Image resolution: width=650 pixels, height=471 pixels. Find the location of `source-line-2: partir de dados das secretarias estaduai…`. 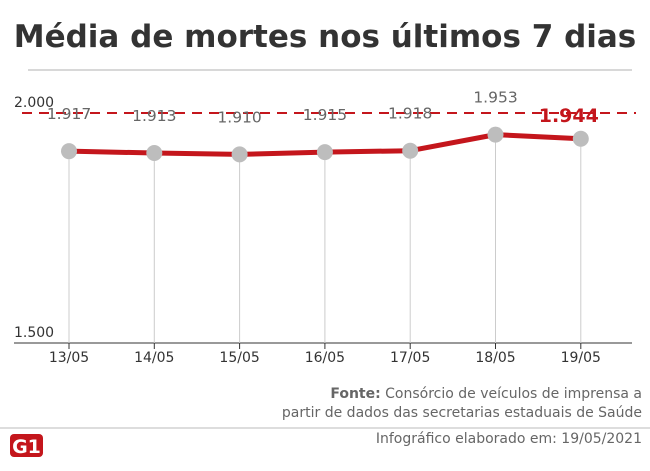

source-line-2: partir de dados das secretarias estaduai… is located at coordinates (462, 413).